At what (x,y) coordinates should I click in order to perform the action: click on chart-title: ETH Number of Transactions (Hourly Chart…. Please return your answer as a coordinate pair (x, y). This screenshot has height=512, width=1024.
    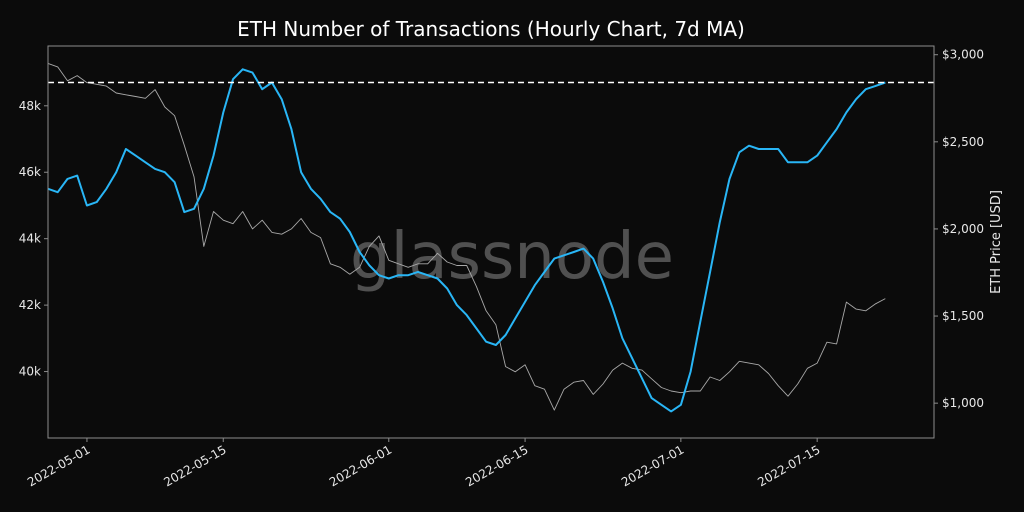
    Looking at the image, I should click on (491, 29).